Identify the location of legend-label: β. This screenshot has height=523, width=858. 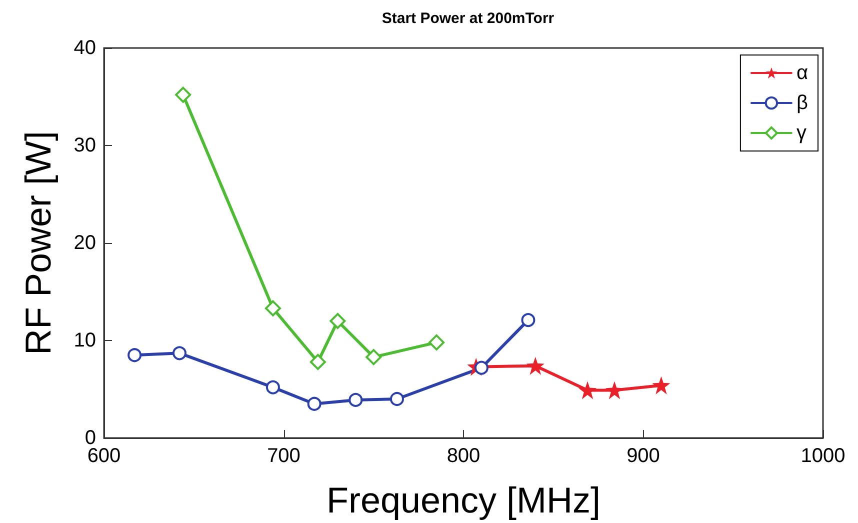
(802, 103).